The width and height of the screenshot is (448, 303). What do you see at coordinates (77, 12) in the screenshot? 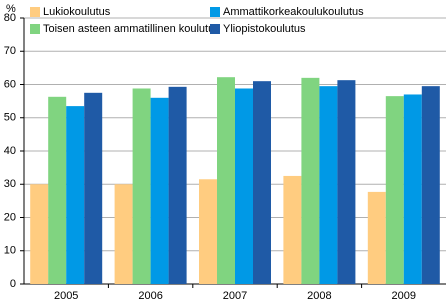
I see `legend-label: Lukiokoulutus` at bounding box center [77, 12].